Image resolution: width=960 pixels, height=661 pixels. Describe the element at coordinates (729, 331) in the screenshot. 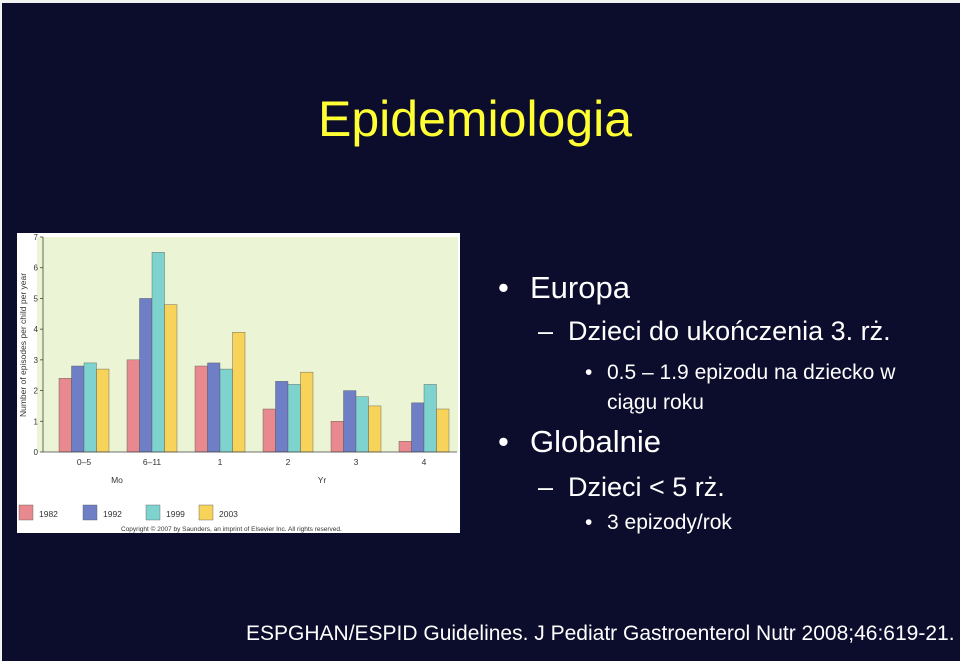

I see `sub-bullet-europe-text: Dzieci do ukończenia 3. rż.` at that location.